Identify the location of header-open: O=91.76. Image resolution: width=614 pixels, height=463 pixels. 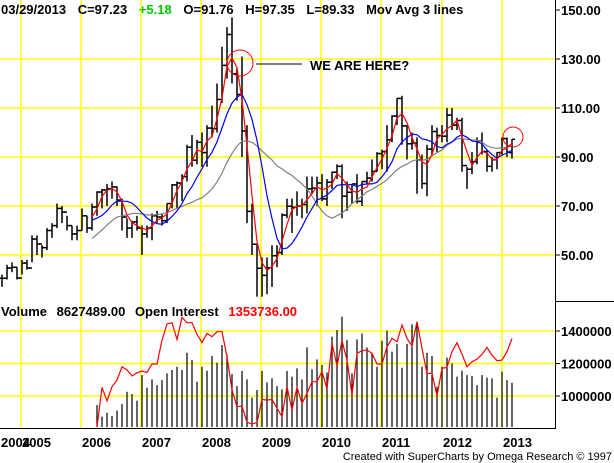
(208, 9).